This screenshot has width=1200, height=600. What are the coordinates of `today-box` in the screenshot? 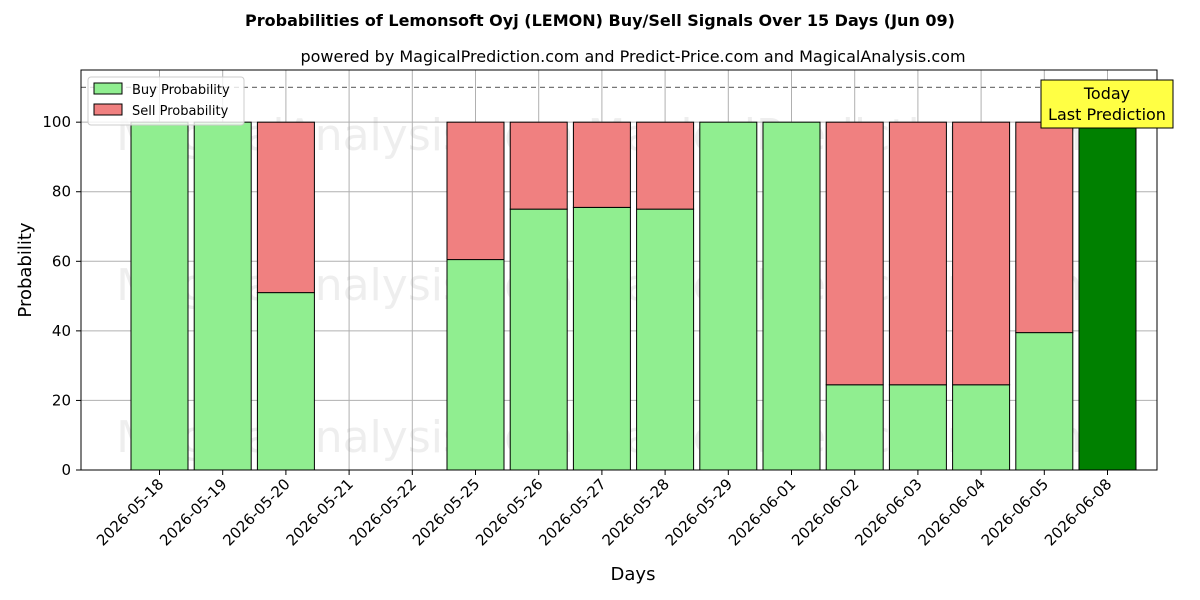 It's located at (1107, 104).